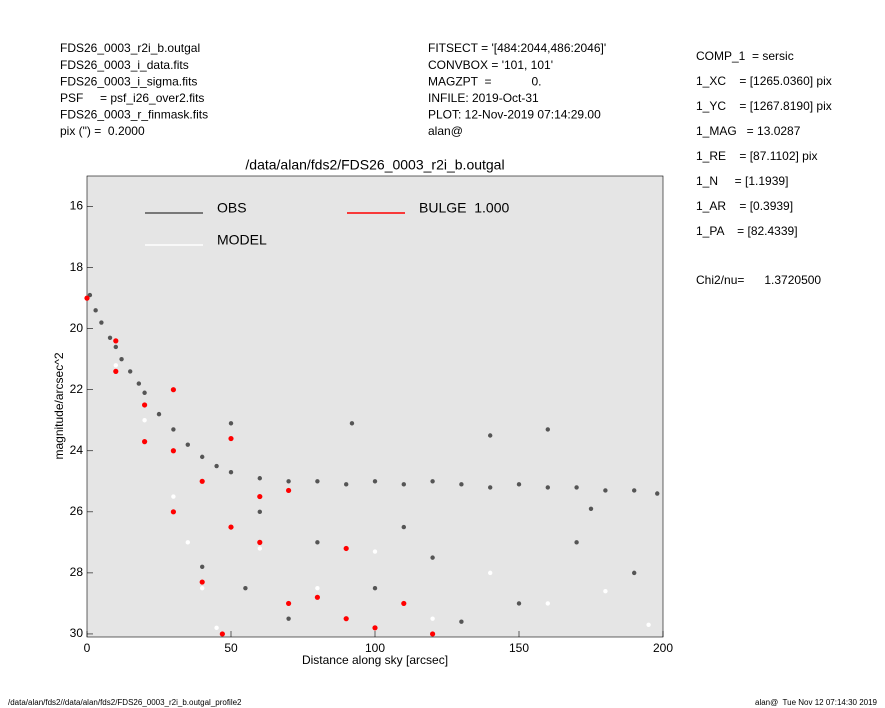 Image resolution: width=885 pixels, height=708 pixels. I want to click on fit-parameter: 1_MAG = 13.0287, so click(748, 131).